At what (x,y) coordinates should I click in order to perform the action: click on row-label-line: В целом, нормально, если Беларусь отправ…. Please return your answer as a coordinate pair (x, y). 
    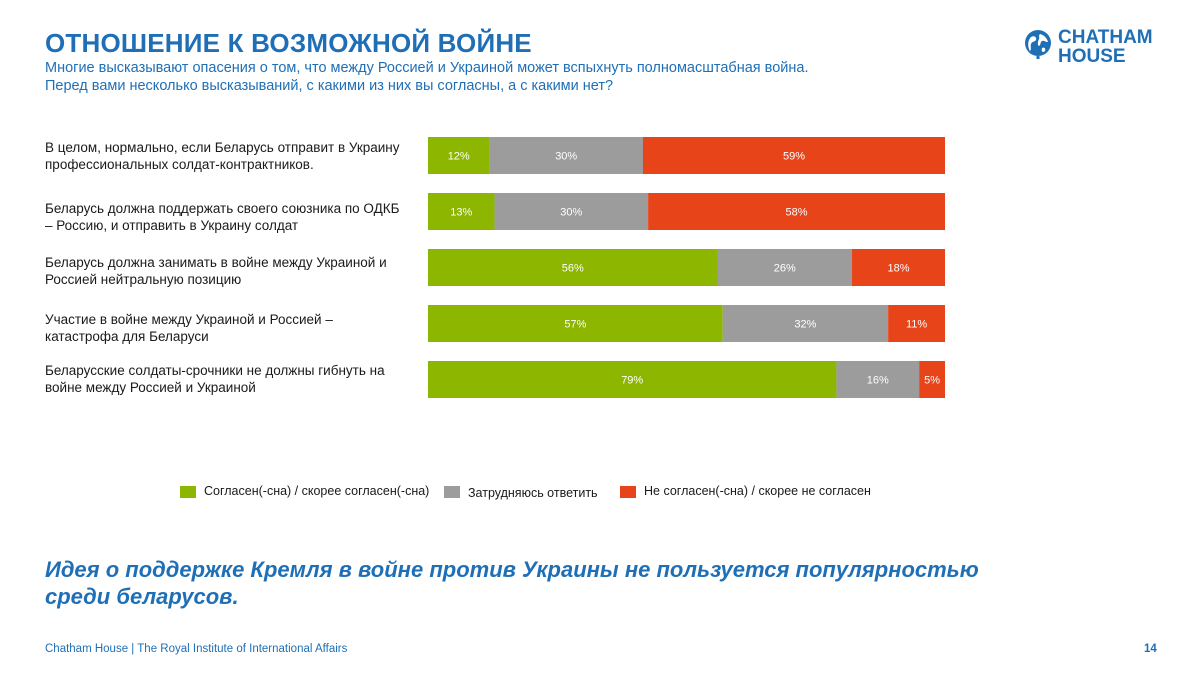
    Looking at the image, I should click on (222, 147).